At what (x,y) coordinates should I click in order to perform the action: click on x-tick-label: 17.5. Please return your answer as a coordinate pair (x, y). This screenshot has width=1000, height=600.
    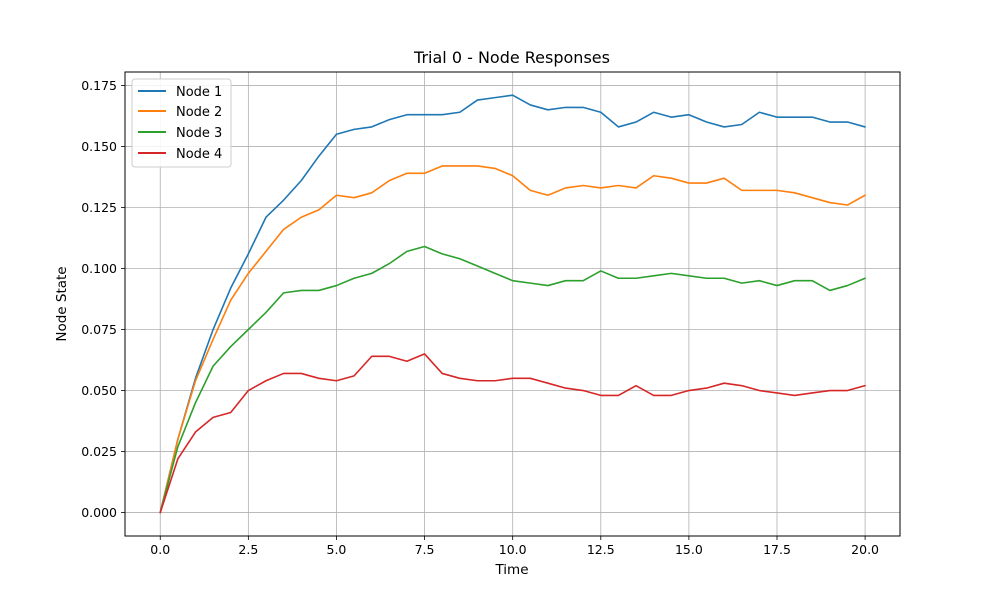
    Looking at the image, I should click on (777, 549).